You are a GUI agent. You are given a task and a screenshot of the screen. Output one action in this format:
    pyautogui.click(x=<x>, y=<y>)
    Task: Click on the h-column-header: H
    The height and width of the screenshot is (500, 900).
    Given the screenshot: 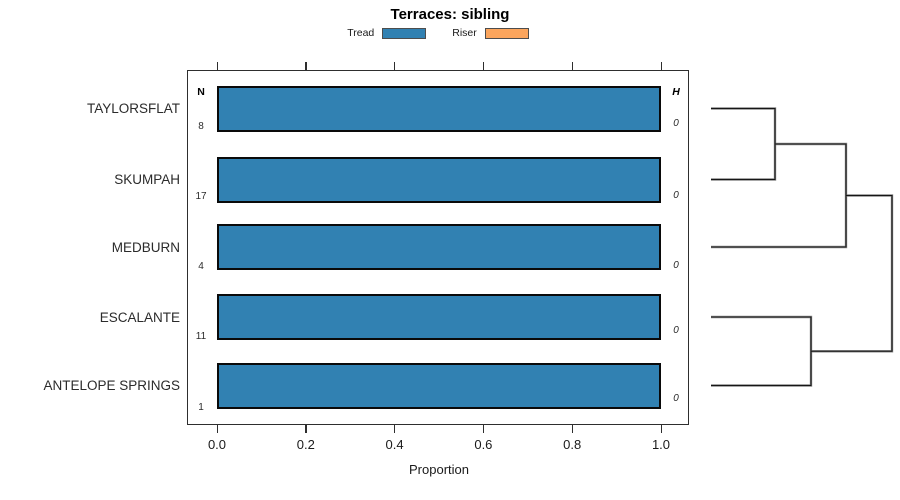 What is the action you would take?
    pyautogui.click(x=676, y=92)
    